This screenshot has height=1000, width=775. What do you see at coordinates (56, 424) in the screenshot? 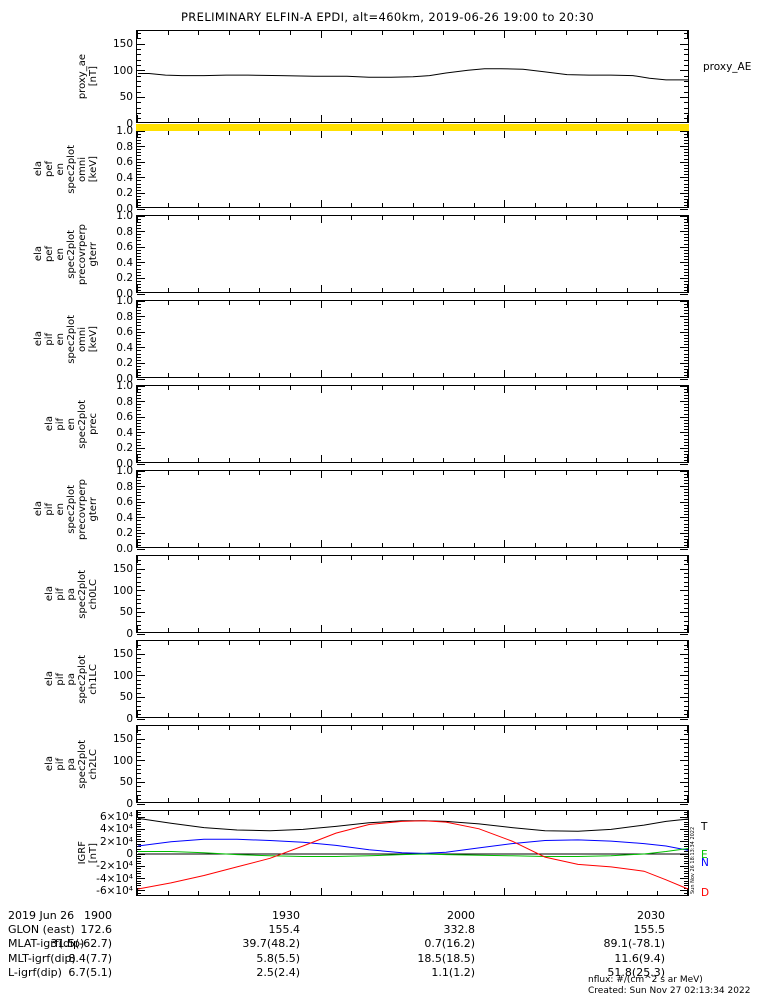
I see `y-axis-title-ela-pif-en-prec: ela pif en spec2plot prec` at bounding box center [56, 424].